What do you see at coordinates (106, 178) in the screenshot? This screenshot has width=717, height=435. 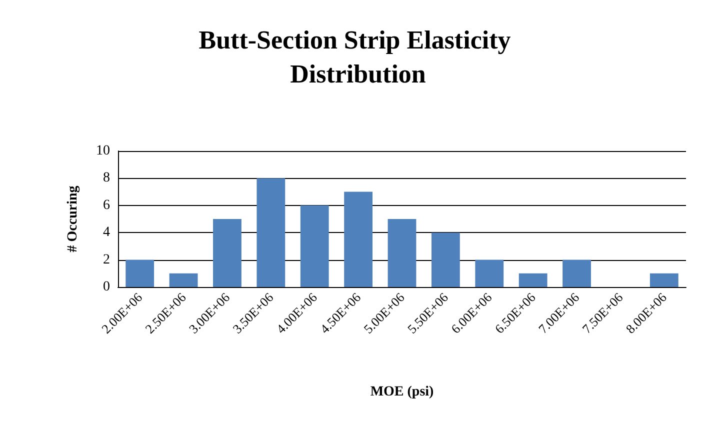 I see `y-tick-label: 8` at bounding box center [106, 178].